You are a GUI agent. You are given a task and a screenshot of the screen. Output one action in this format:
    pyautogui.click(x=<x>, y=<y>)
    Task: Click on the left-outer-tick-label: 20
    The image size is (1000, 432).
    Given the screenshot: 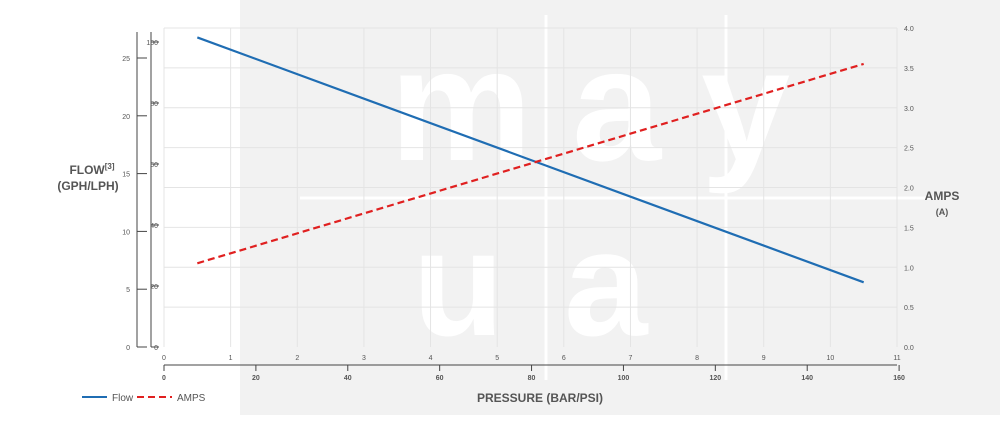 What is the action you would take?
    pyautogui.click(x=126, y=117)
    